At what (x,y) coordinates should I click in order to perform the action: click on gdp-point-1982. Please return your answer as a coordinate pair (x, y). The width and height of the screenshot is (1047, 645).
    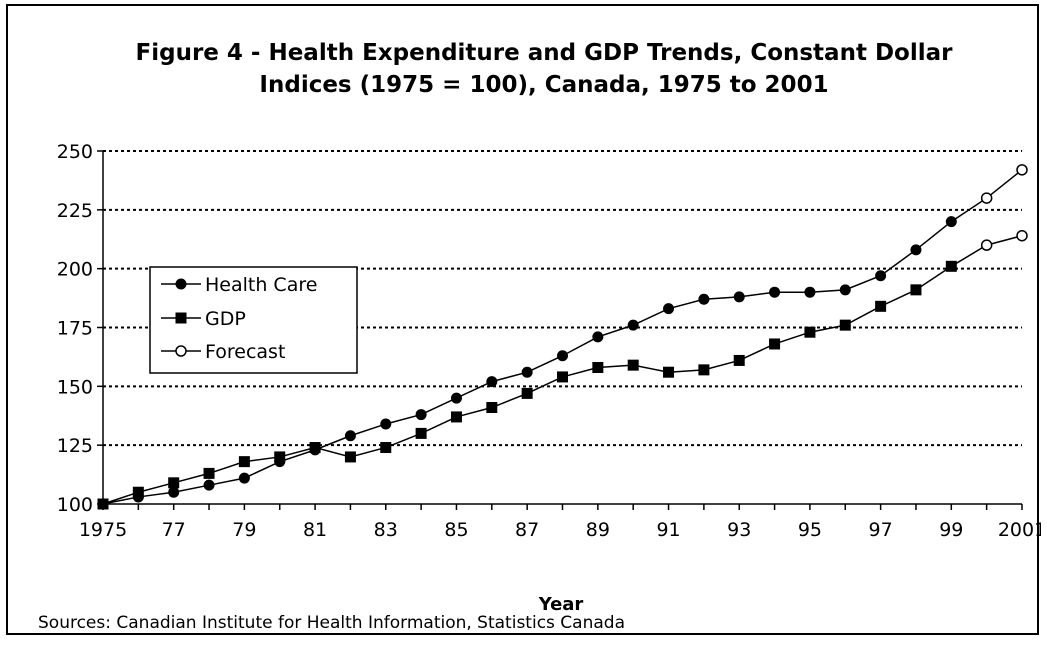
    Looking at the image, I should click on (350, 457).